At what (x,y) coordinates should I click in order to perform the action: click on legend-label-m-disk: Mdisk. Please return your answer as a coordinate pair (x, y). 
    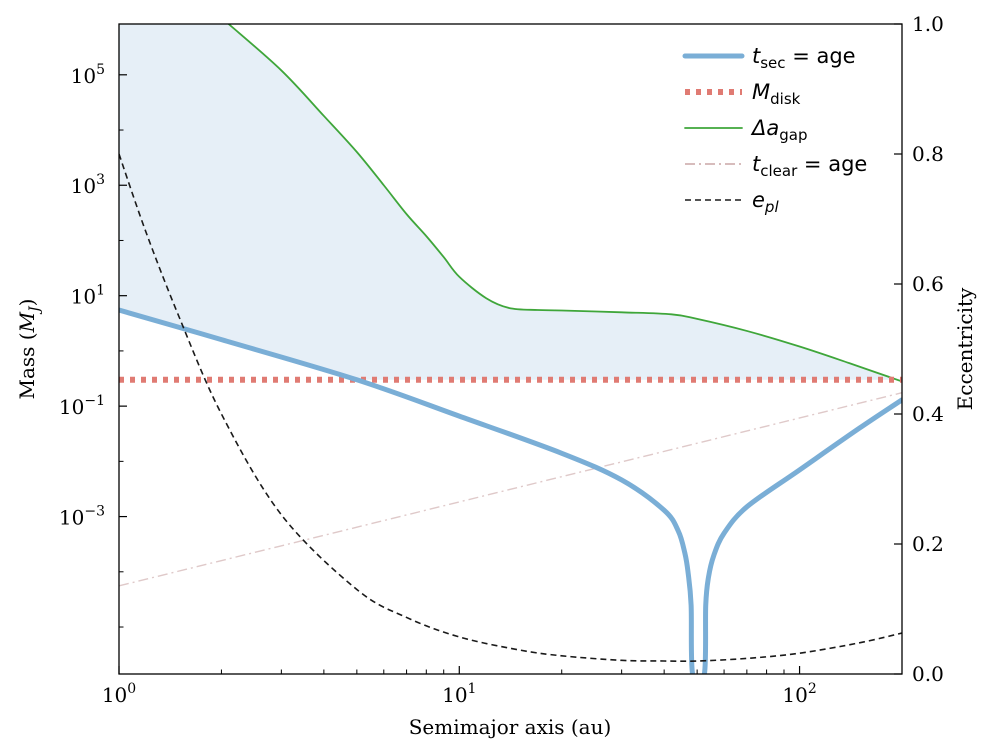
    Looking at the image, I should click on (776, 94).